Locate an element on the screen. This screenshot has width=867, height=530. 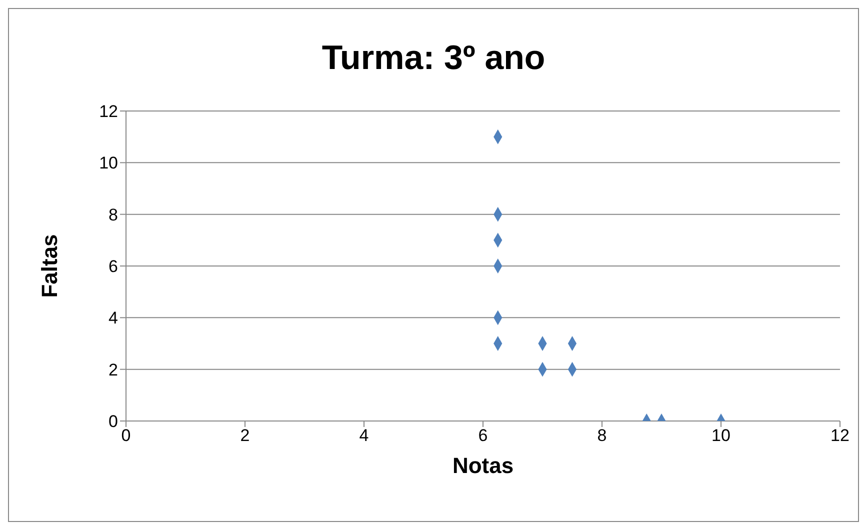
x-axis-title: Notas is located at coordinates (483, 465).